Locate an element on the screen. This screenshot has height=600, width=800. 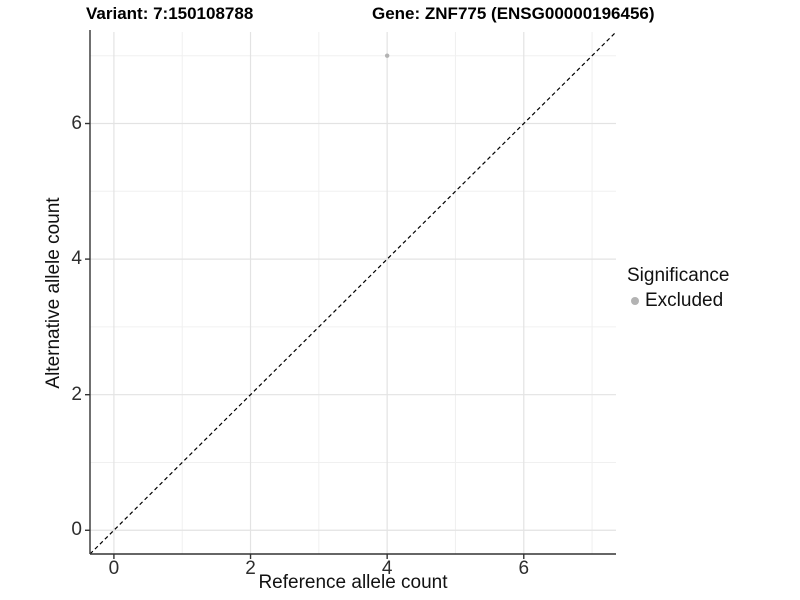
x-tick-label: 4 is located at coordinates (387, 568).